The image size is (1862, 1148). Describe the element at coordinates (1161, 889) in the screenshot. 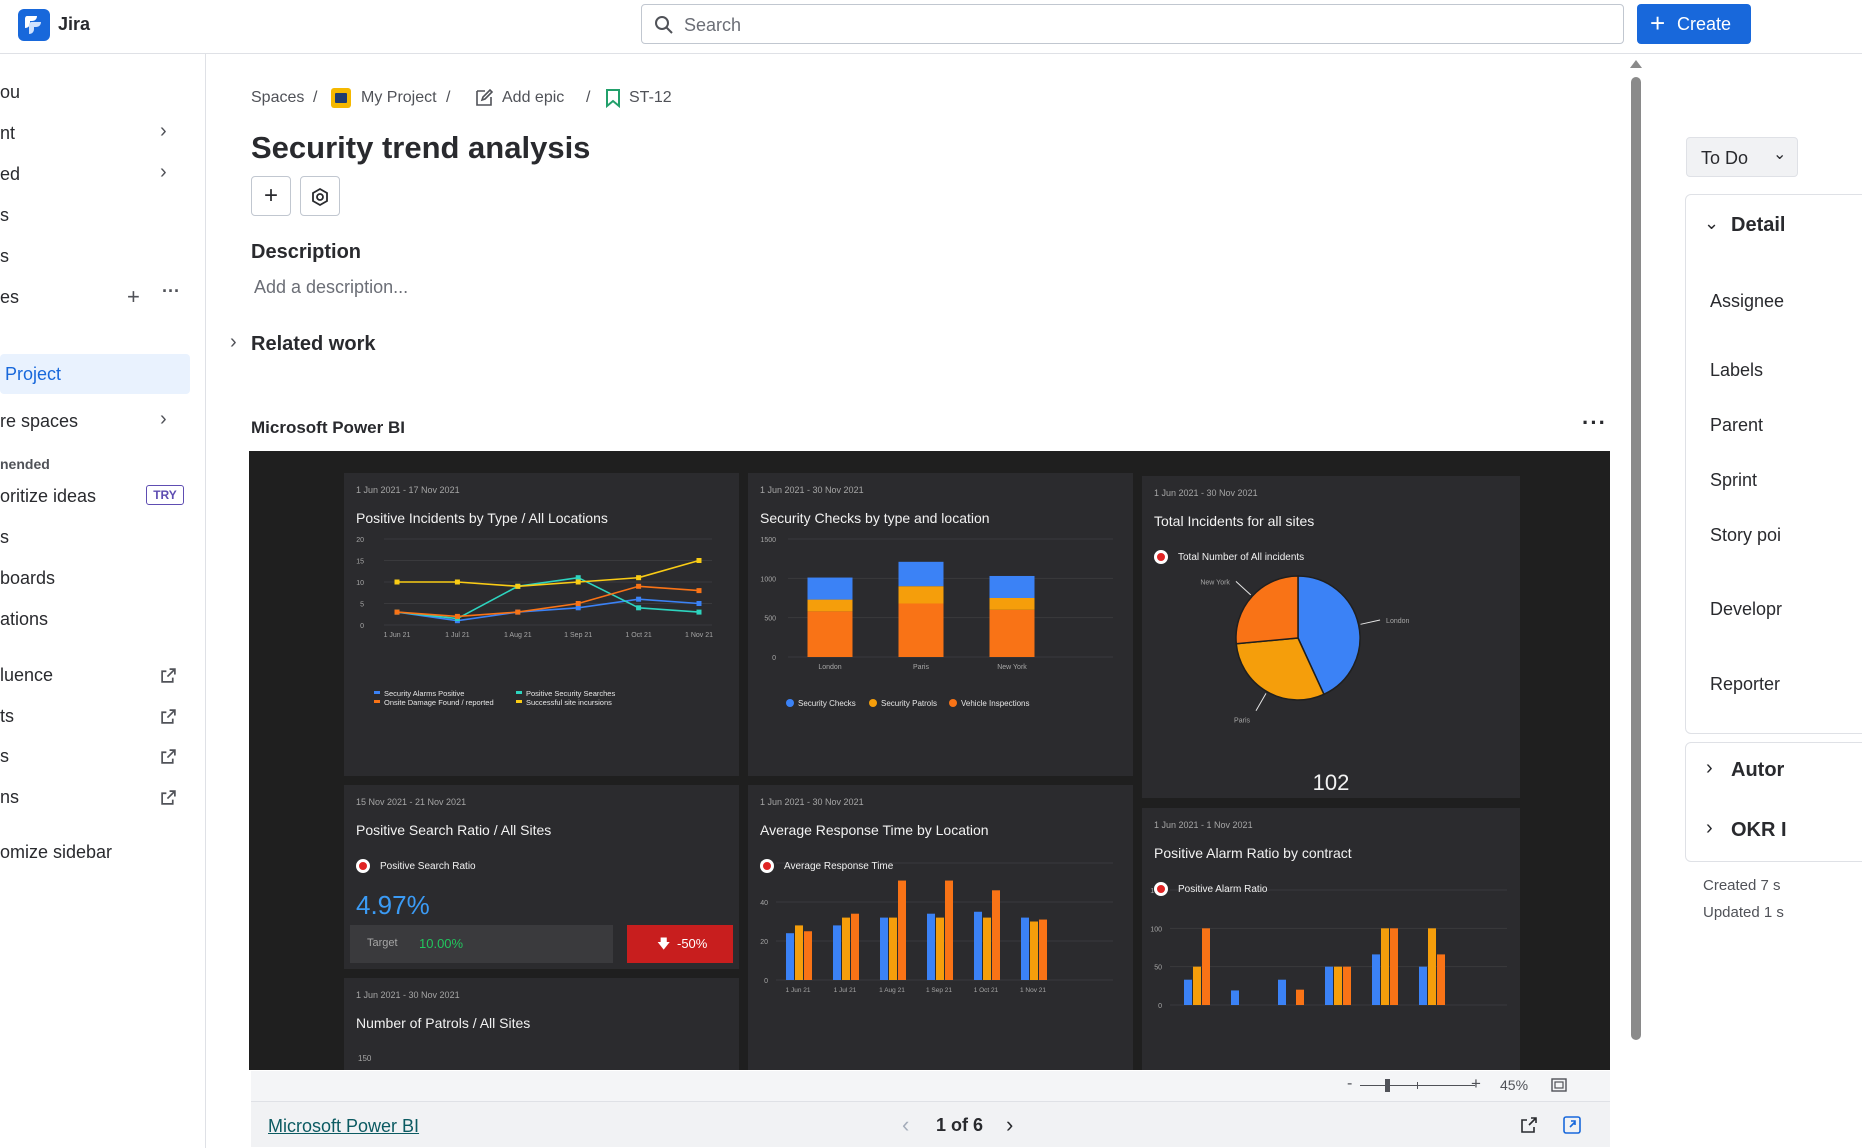

I see `kpi-target-icon` at that location.